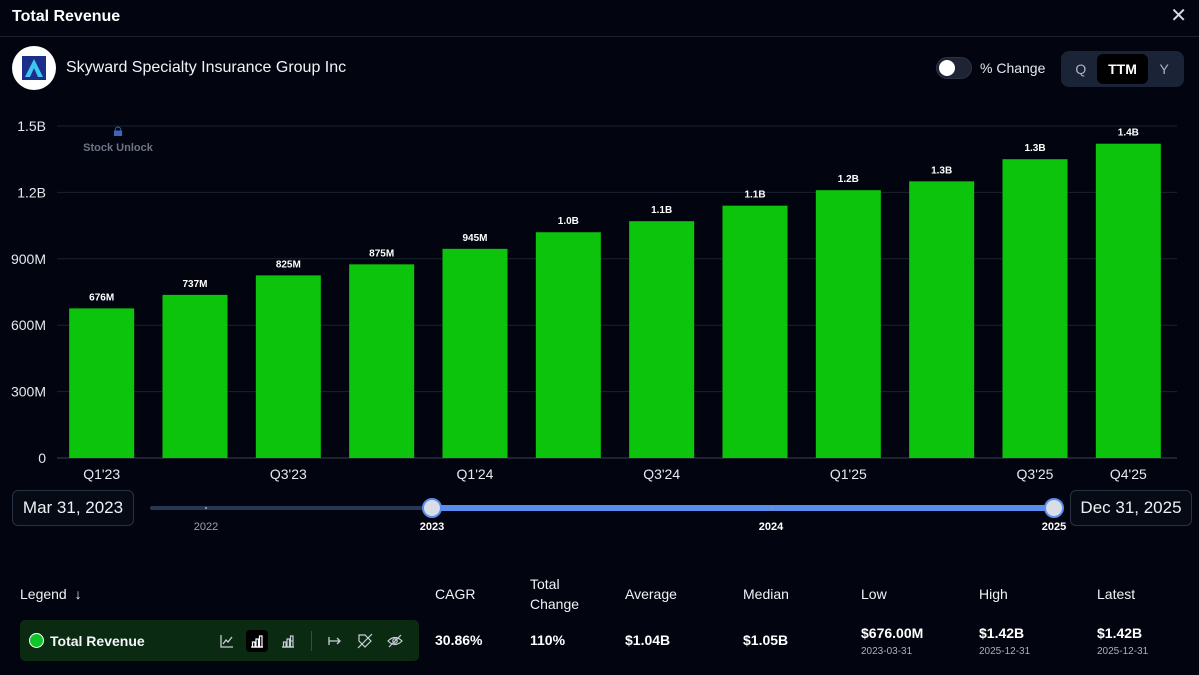 This screenshot has height=675, width=1199. I want to click on company-logo-icon, so click(34, 68).